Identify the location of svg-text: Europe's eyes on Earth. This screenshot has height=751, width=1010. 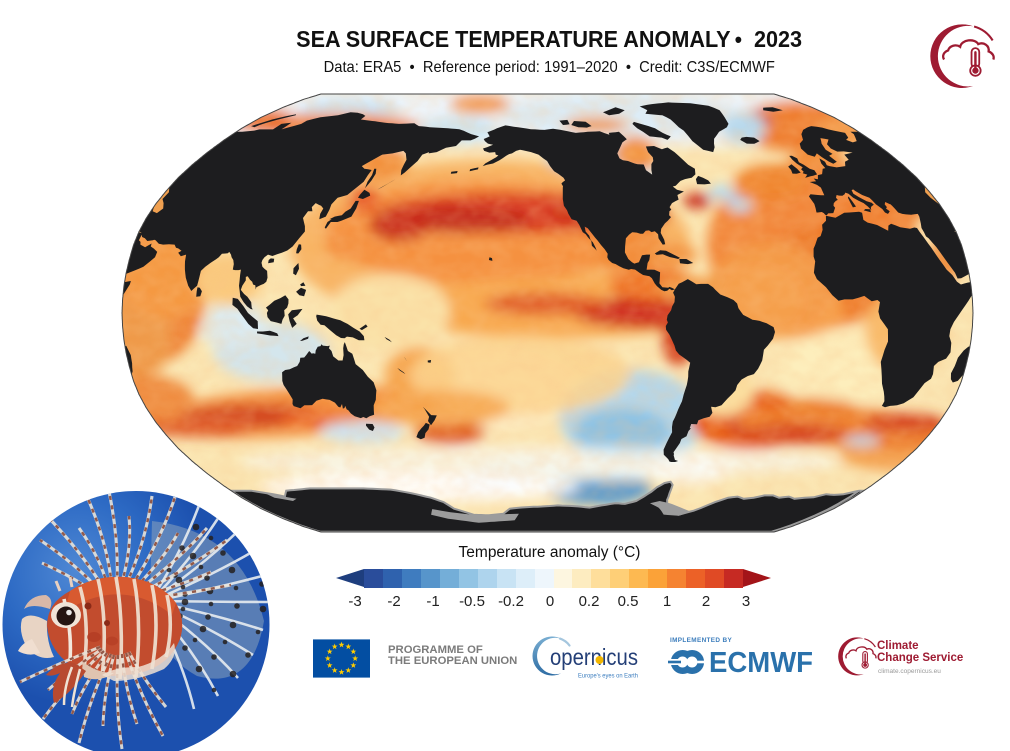
(608, 676).